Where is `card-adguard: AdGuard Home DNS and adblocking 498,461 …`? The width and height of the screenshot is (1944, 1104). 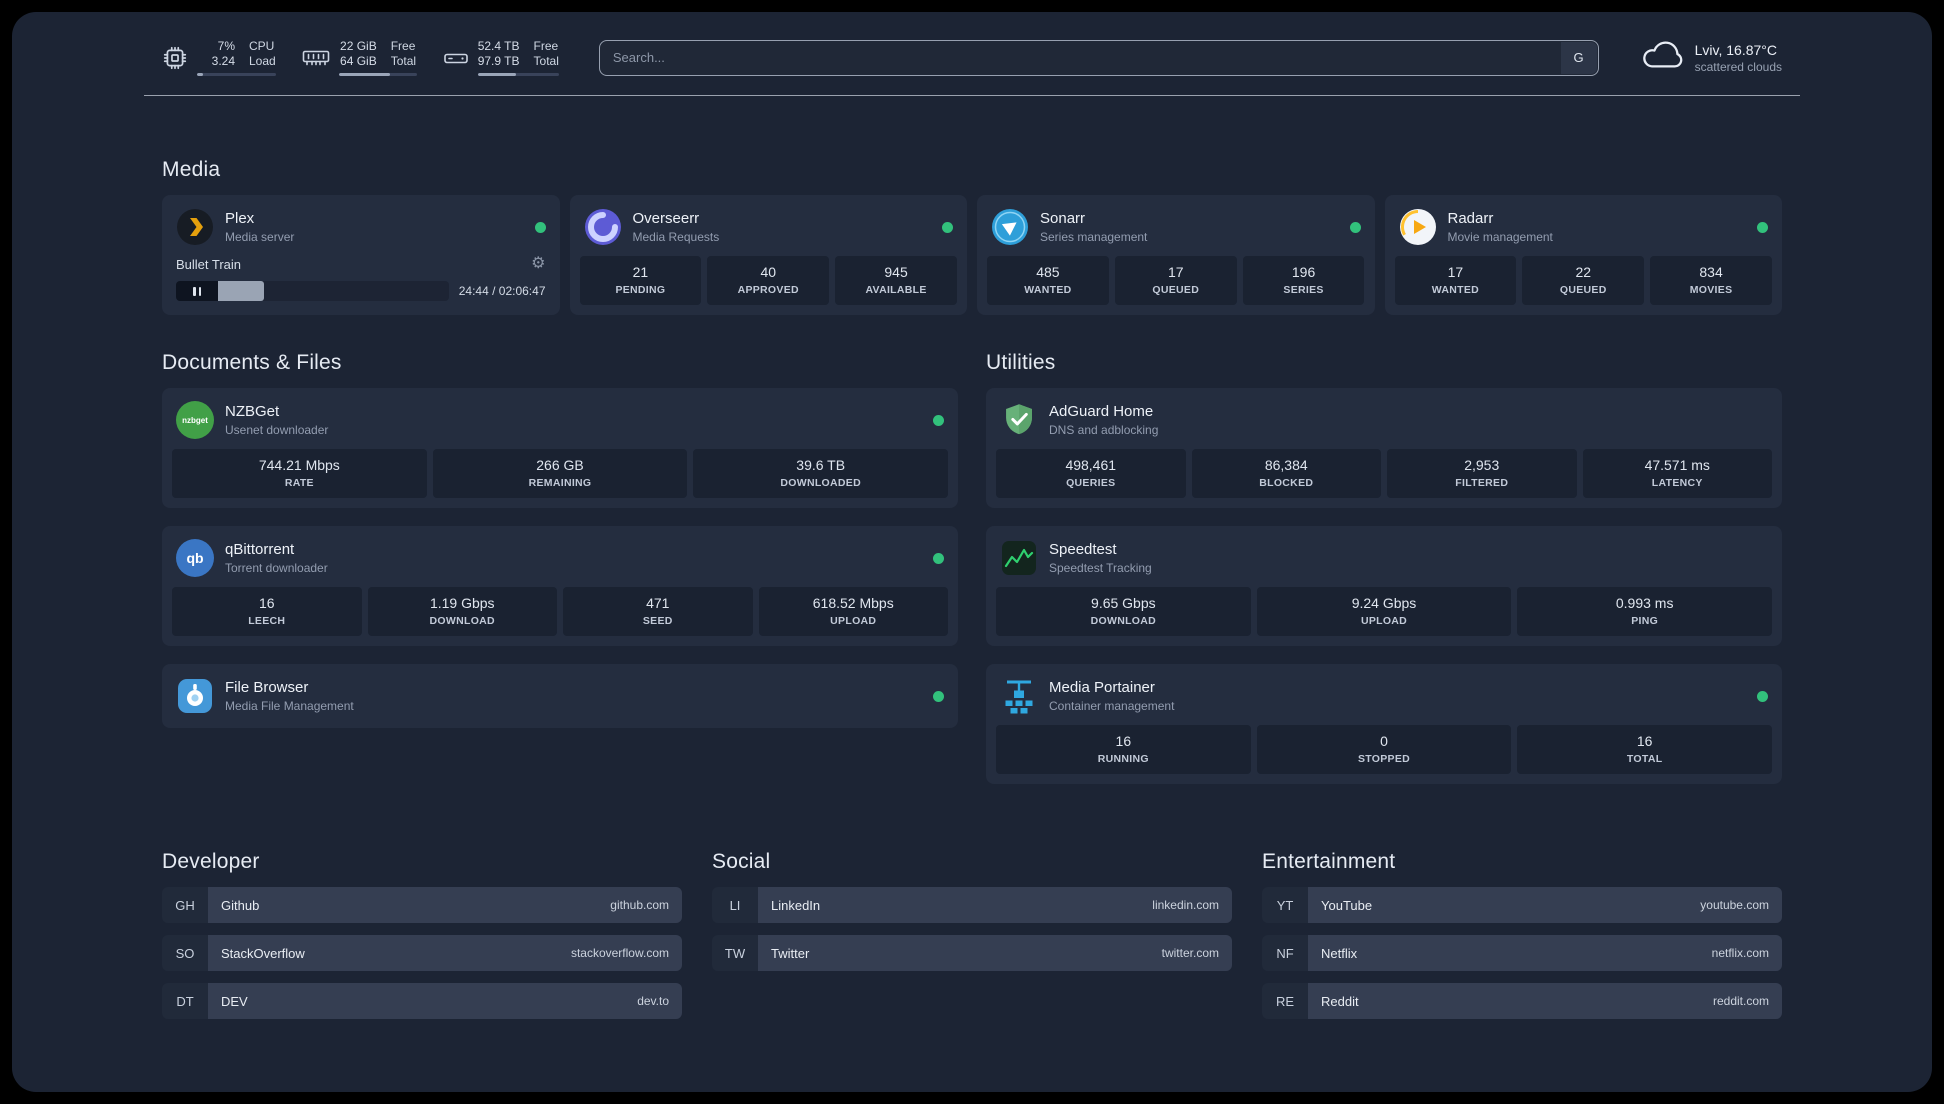
card-adguard: AdGuard Home DNS and adblocking 498,461 … is located at coordinates (1384, 448).